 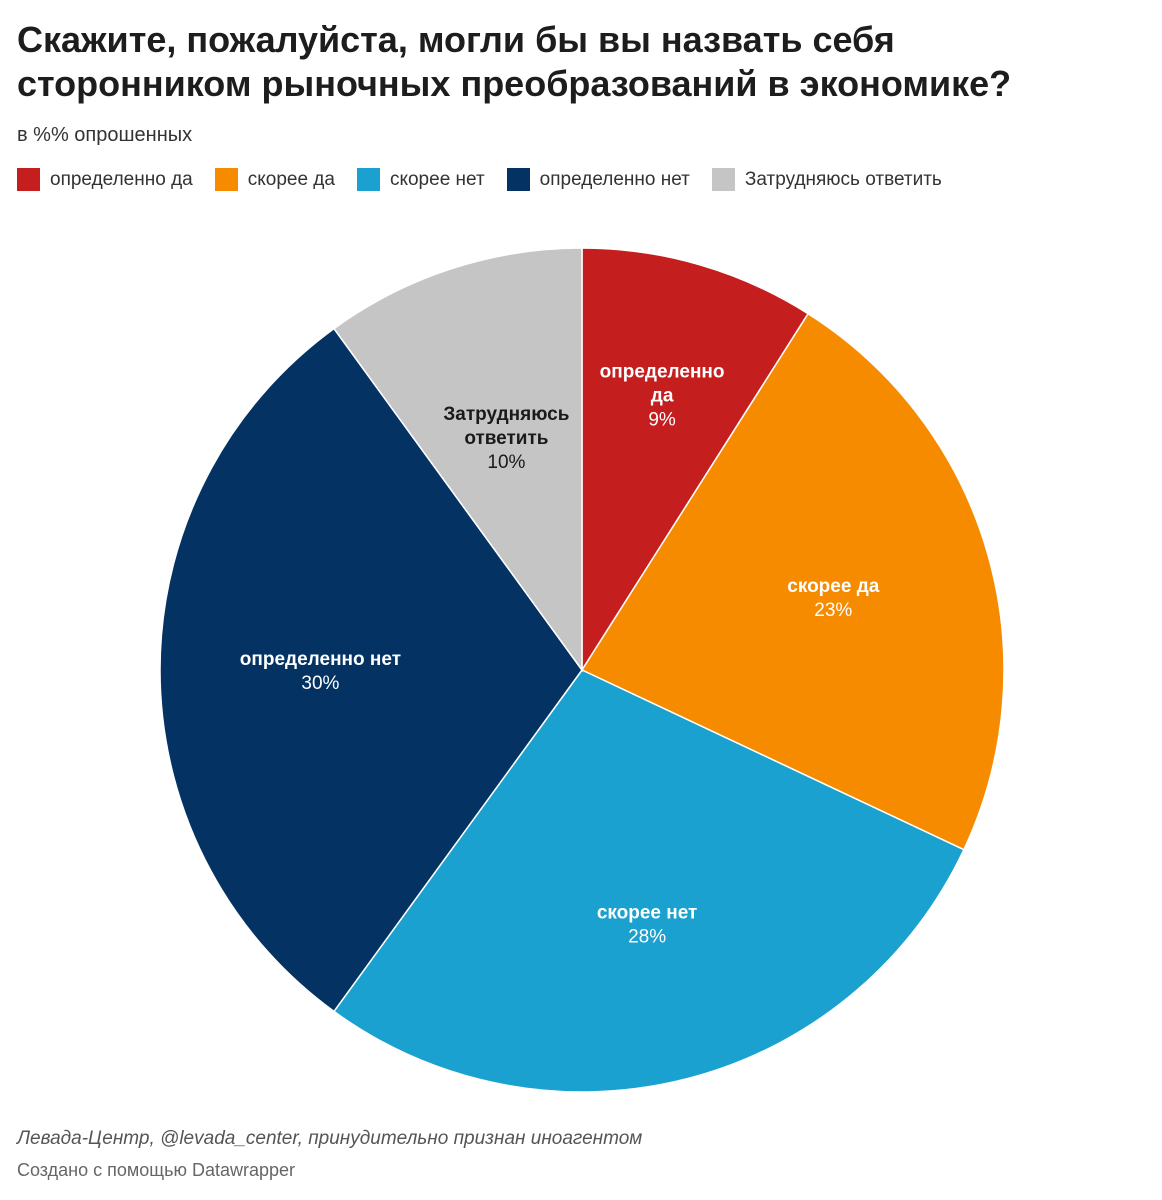 What do you see at coordinates (320, 671) in the screenshot?
I see `pie-label-definitely-no: определенно нет 30%` at bounding box center [320, 671].